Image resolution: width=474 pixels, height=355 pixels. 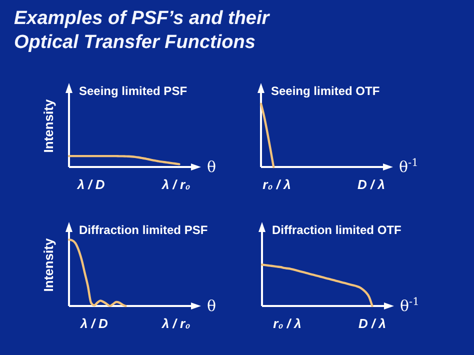 I want to click on text: Examples of PSF’s and their Optical Transfer Functions, so click(x=142, y=30).